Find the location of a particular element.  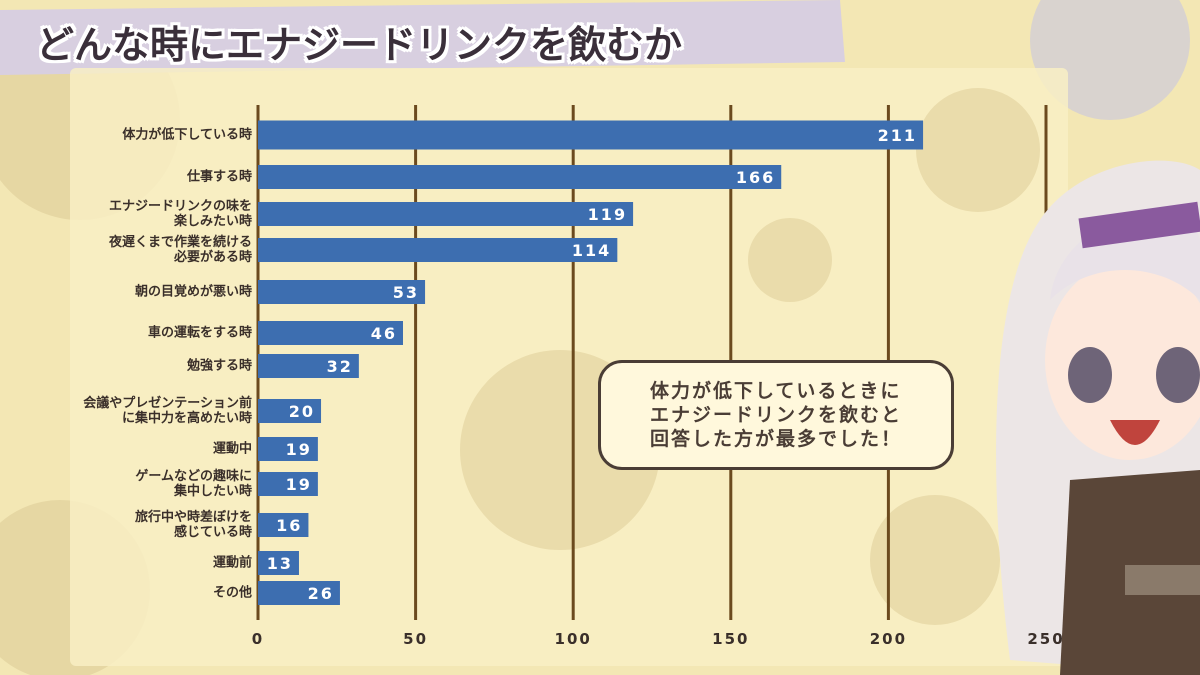

value-label: 46 is located at coordinates (384, 333).